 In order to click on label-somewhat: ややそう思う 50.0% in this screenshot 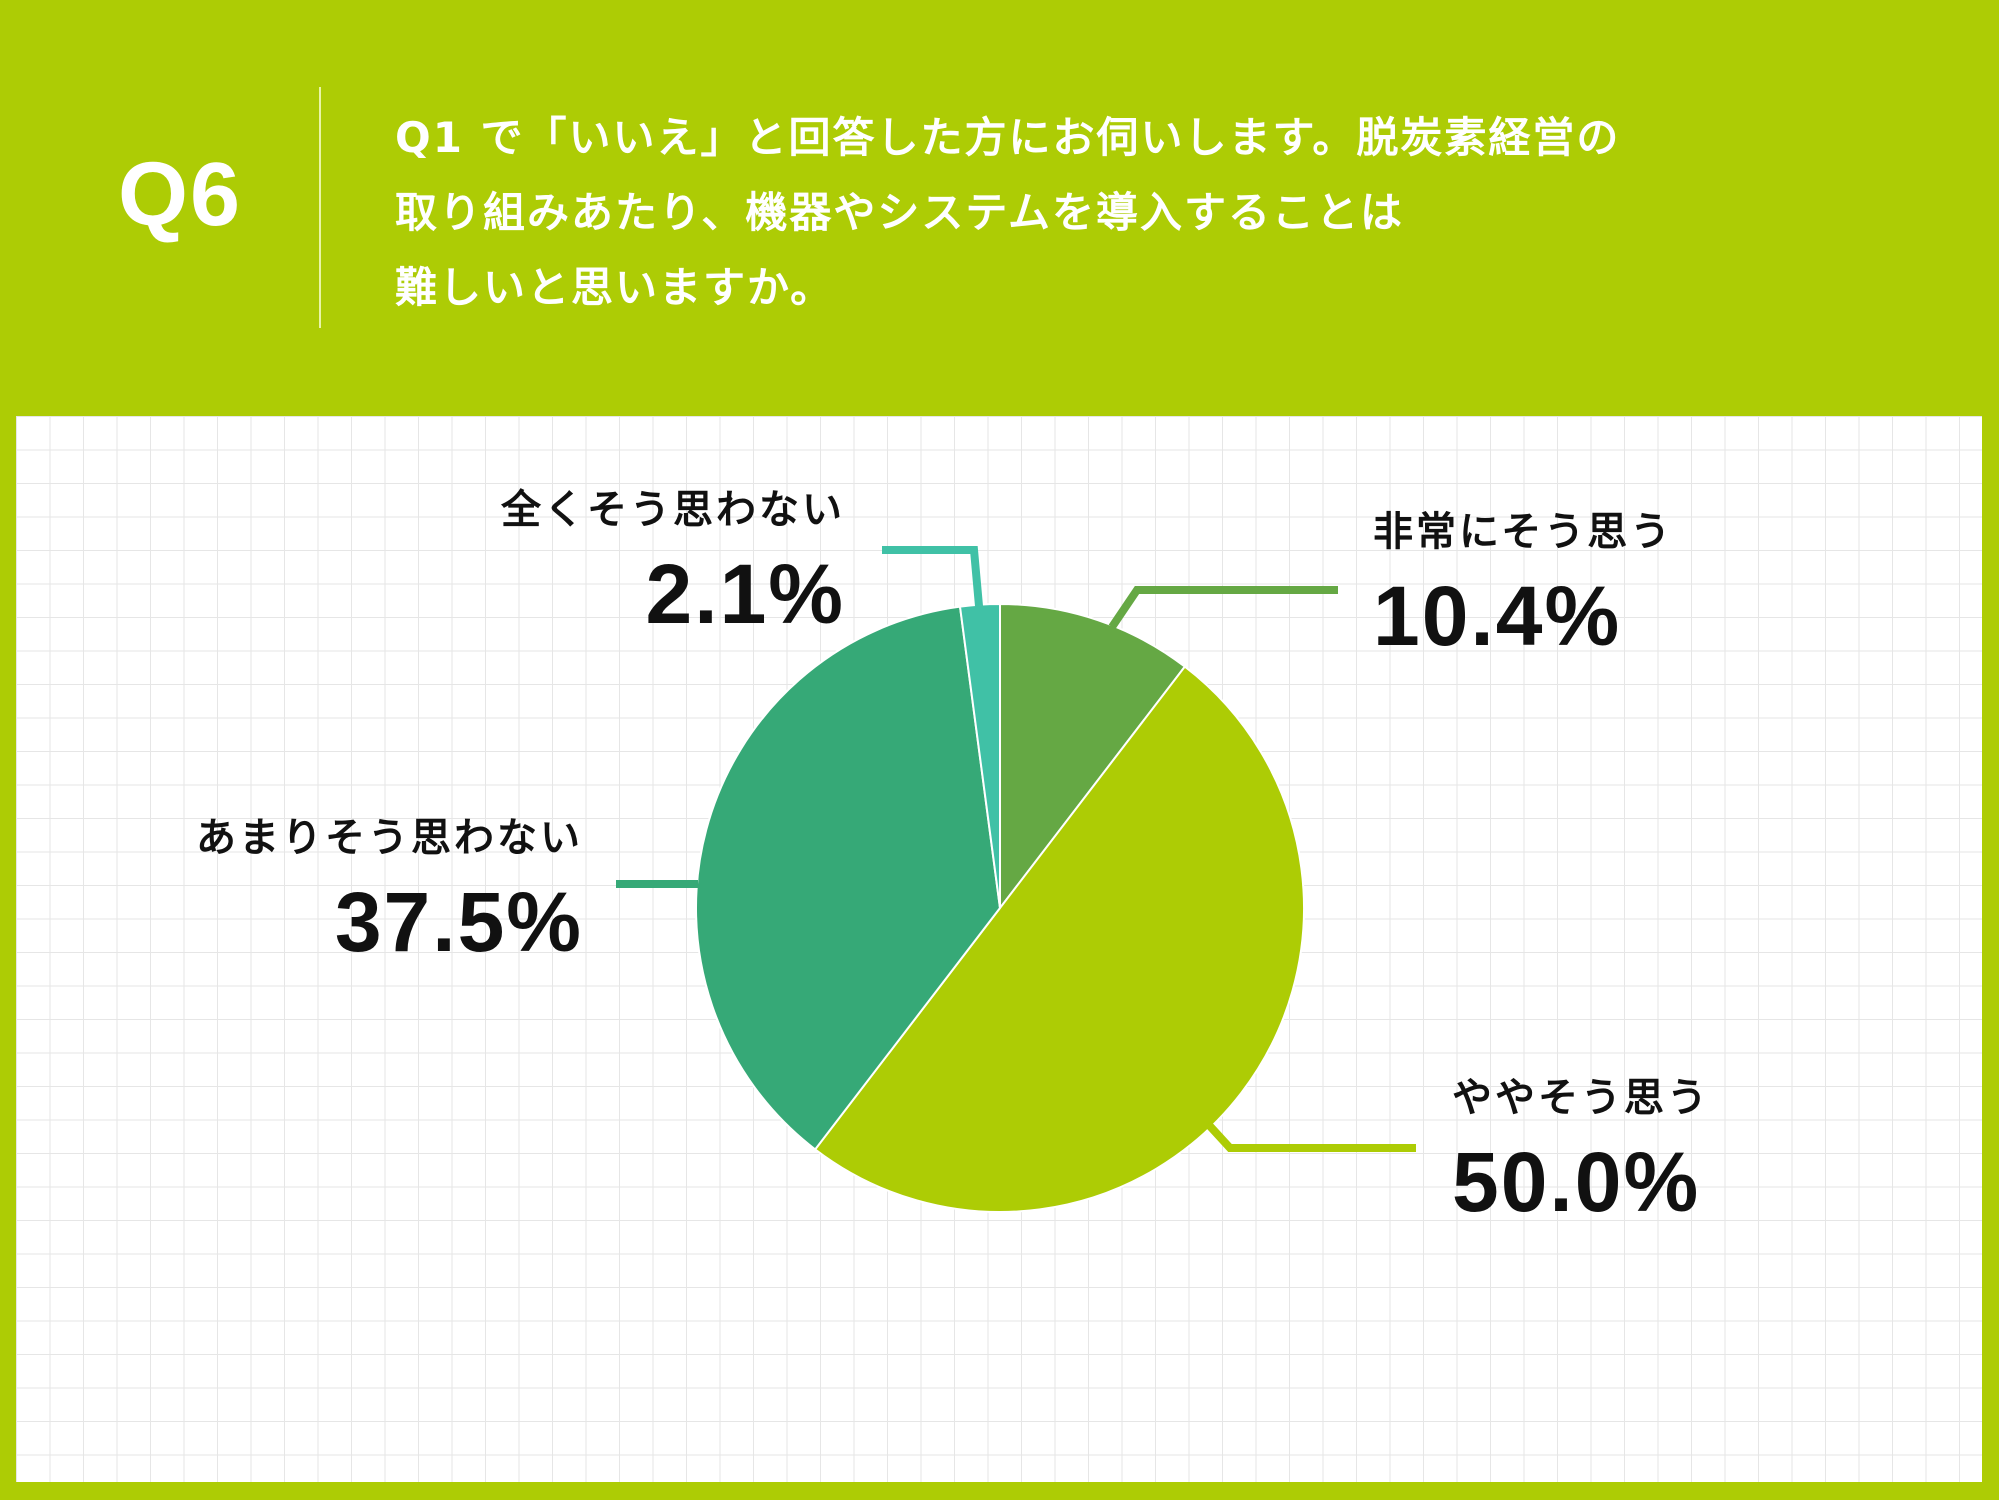, I will do `click(1581, 1151)`.